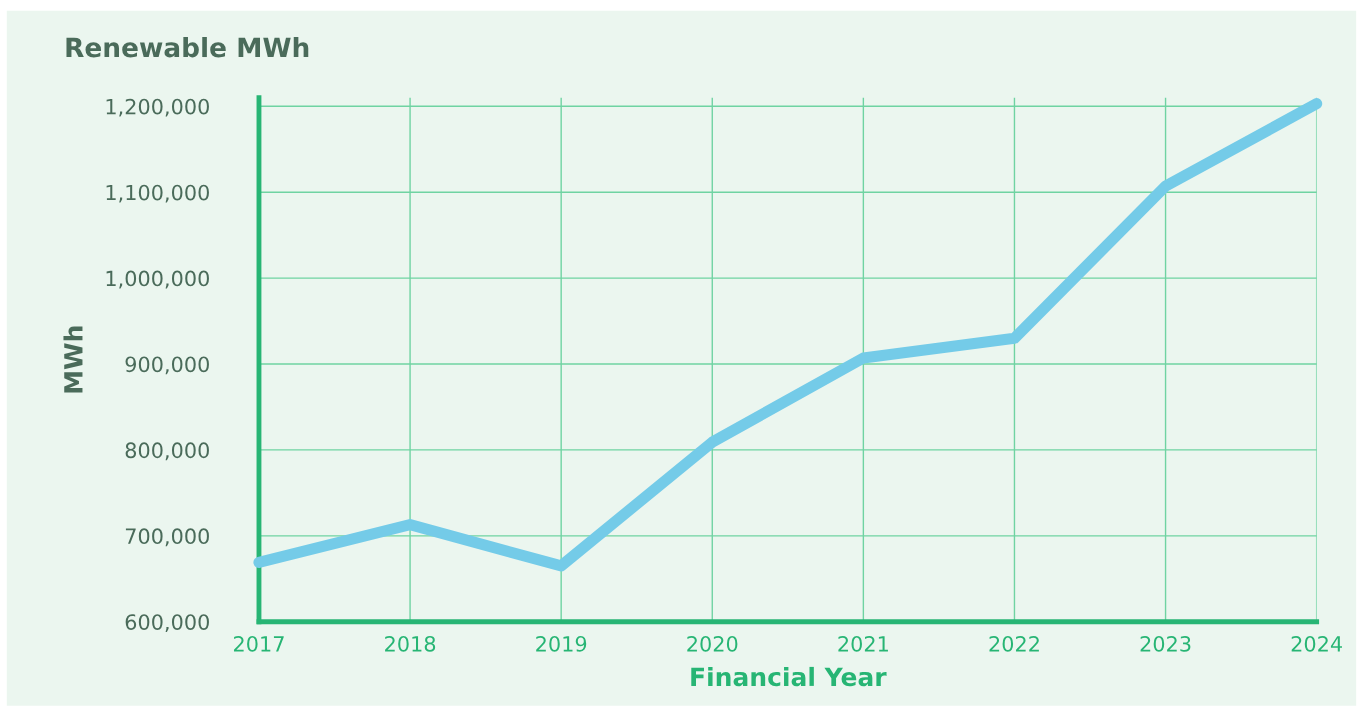  Describe the element at coordinates (561, 643) in the screenshot. I see `x-tick-label: 2019` at that location.